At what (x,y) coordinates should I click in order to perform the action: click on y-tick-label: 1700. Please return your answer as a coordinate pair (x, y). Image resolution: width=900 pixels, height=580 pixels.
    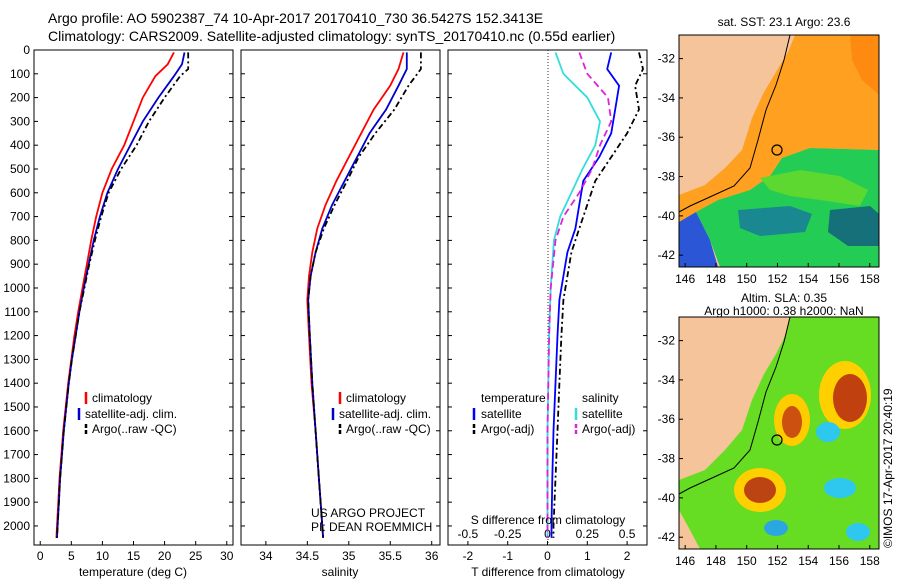
    Looking at the image, I should click on (16, 455).